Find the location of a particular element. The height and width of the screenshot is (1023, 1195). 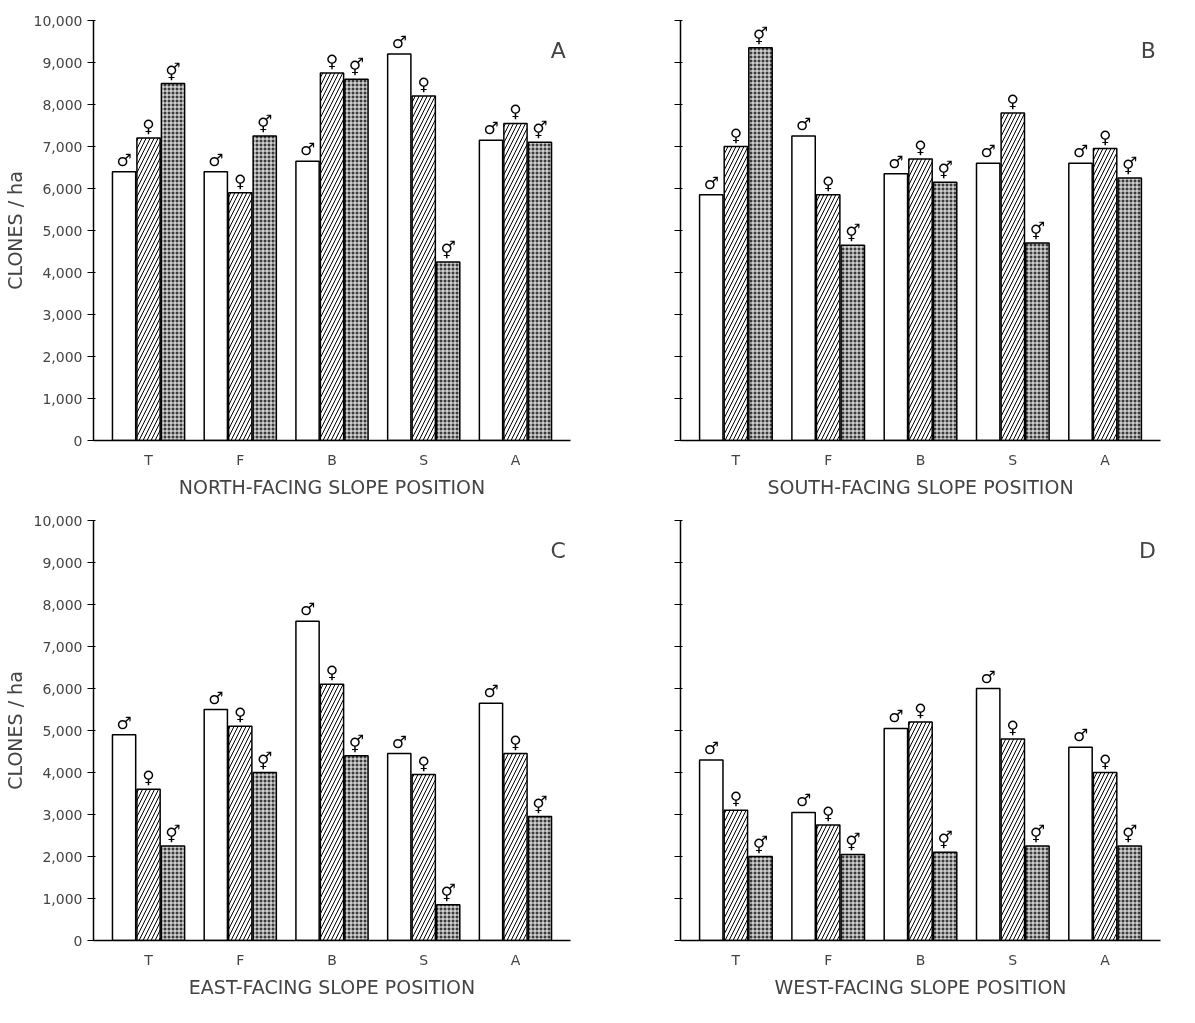

y-tick-label: 0 is located at coordinates (78, 940).